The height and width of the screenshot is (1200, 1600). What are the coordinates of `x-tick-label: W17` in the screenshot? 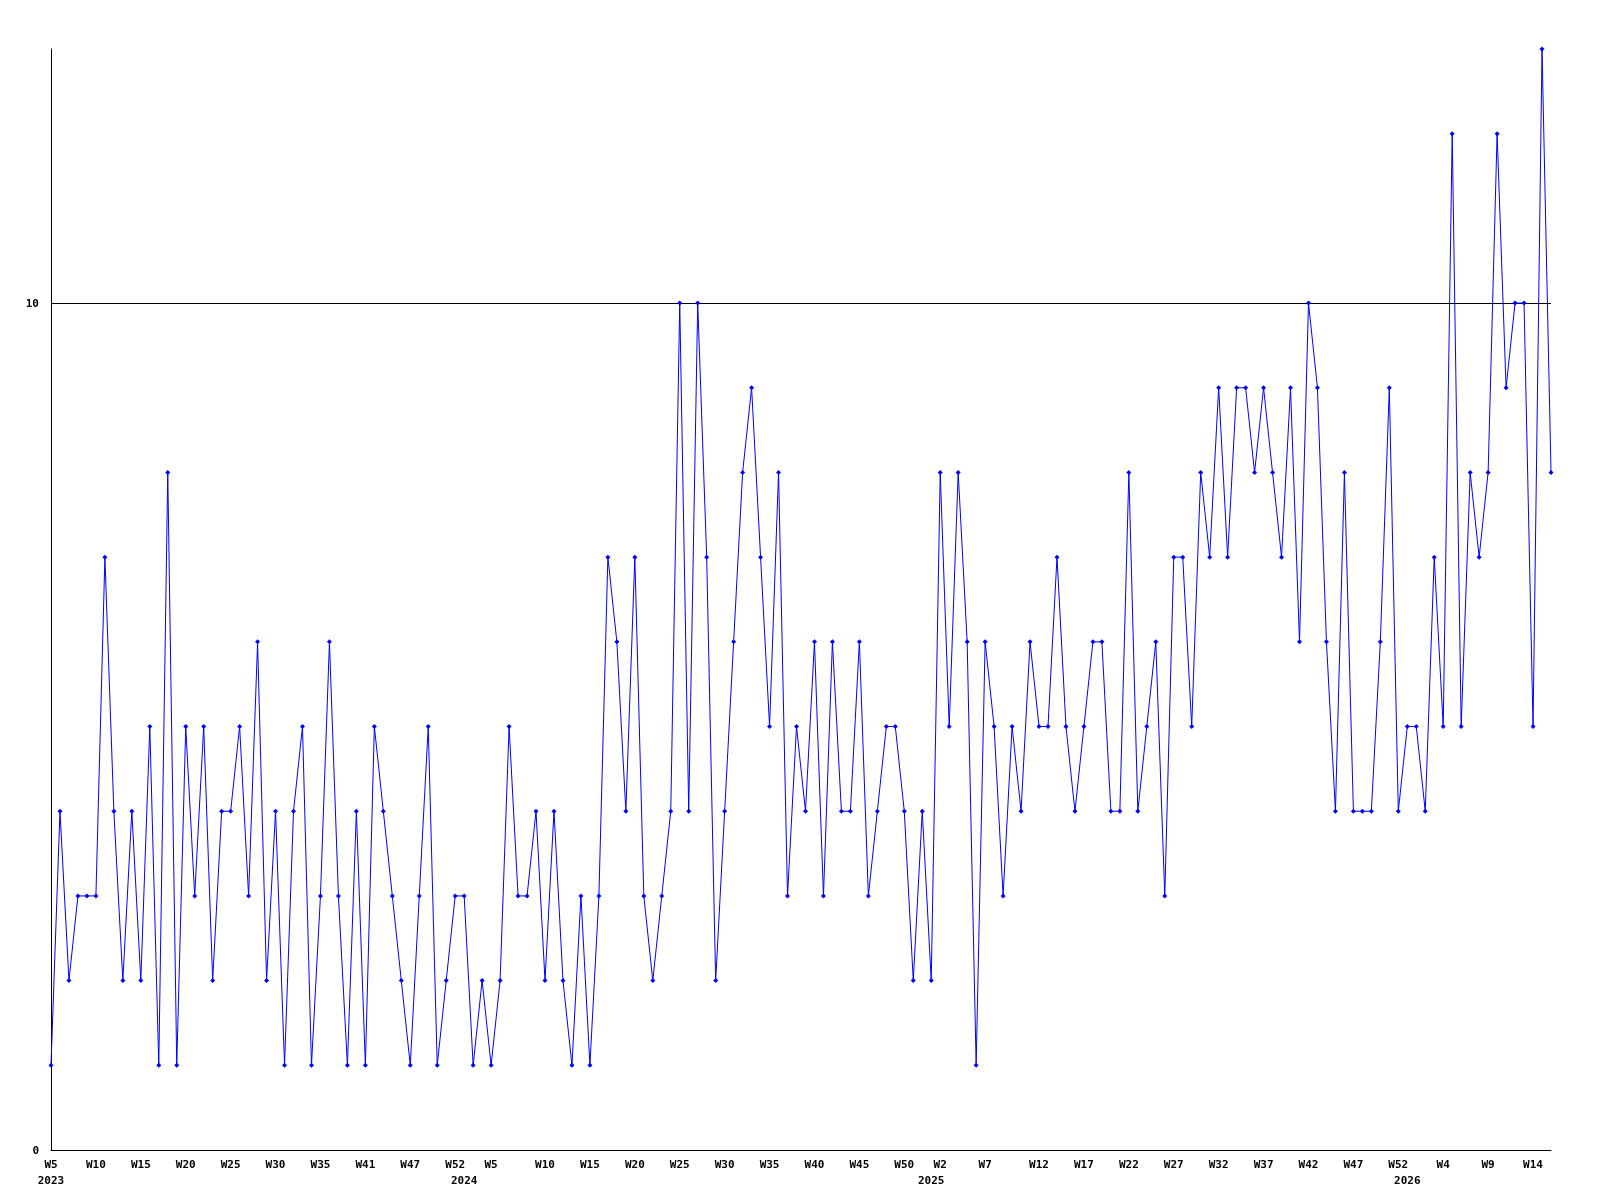 It's located at (1084, 1164).